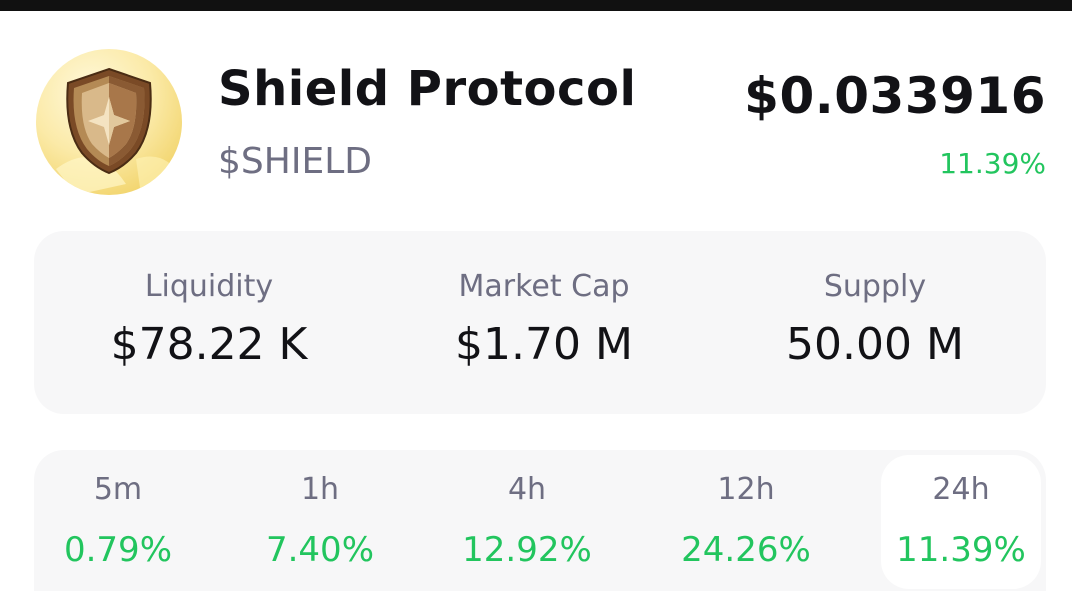  I want to click on stat-label: Liquidity, so click(209, 286).